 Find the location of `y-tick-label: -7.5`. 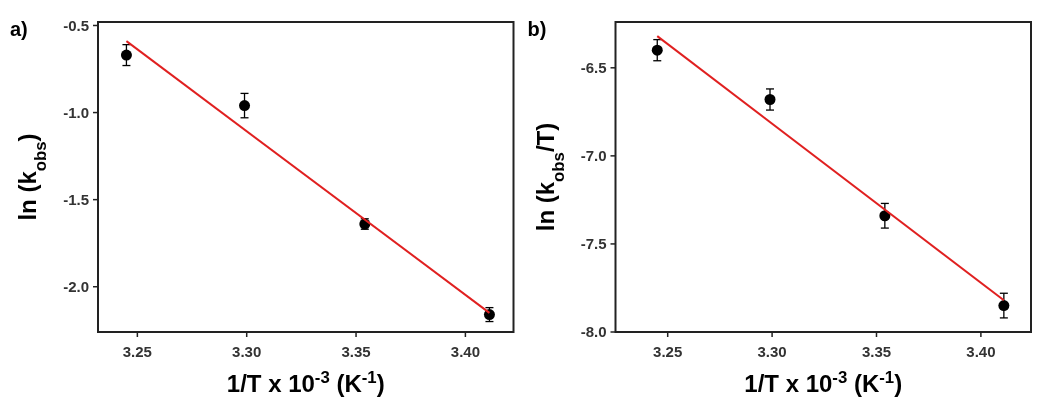

y-tick-label: -7.5 is located at coordinates (593, 244).